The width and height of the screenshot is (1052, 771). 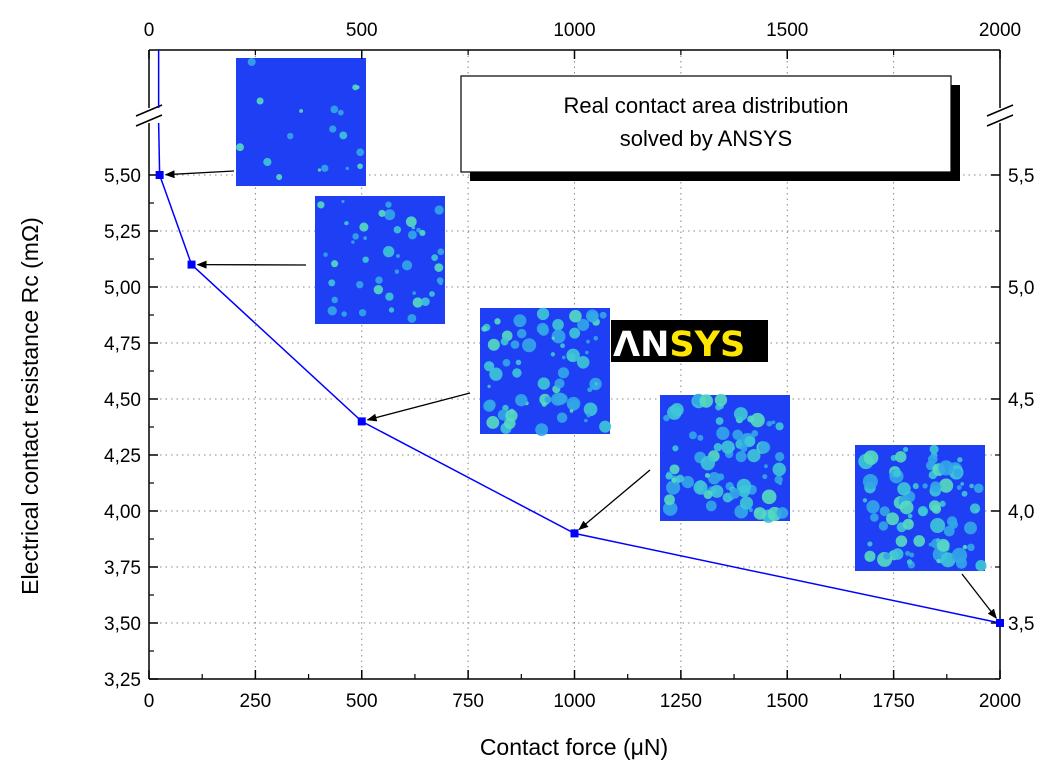 What do you see at coordinates (689, 342) in the screenshot?
I see `ansys-logo: ΛNSYS` at bounding box center [689, 342].